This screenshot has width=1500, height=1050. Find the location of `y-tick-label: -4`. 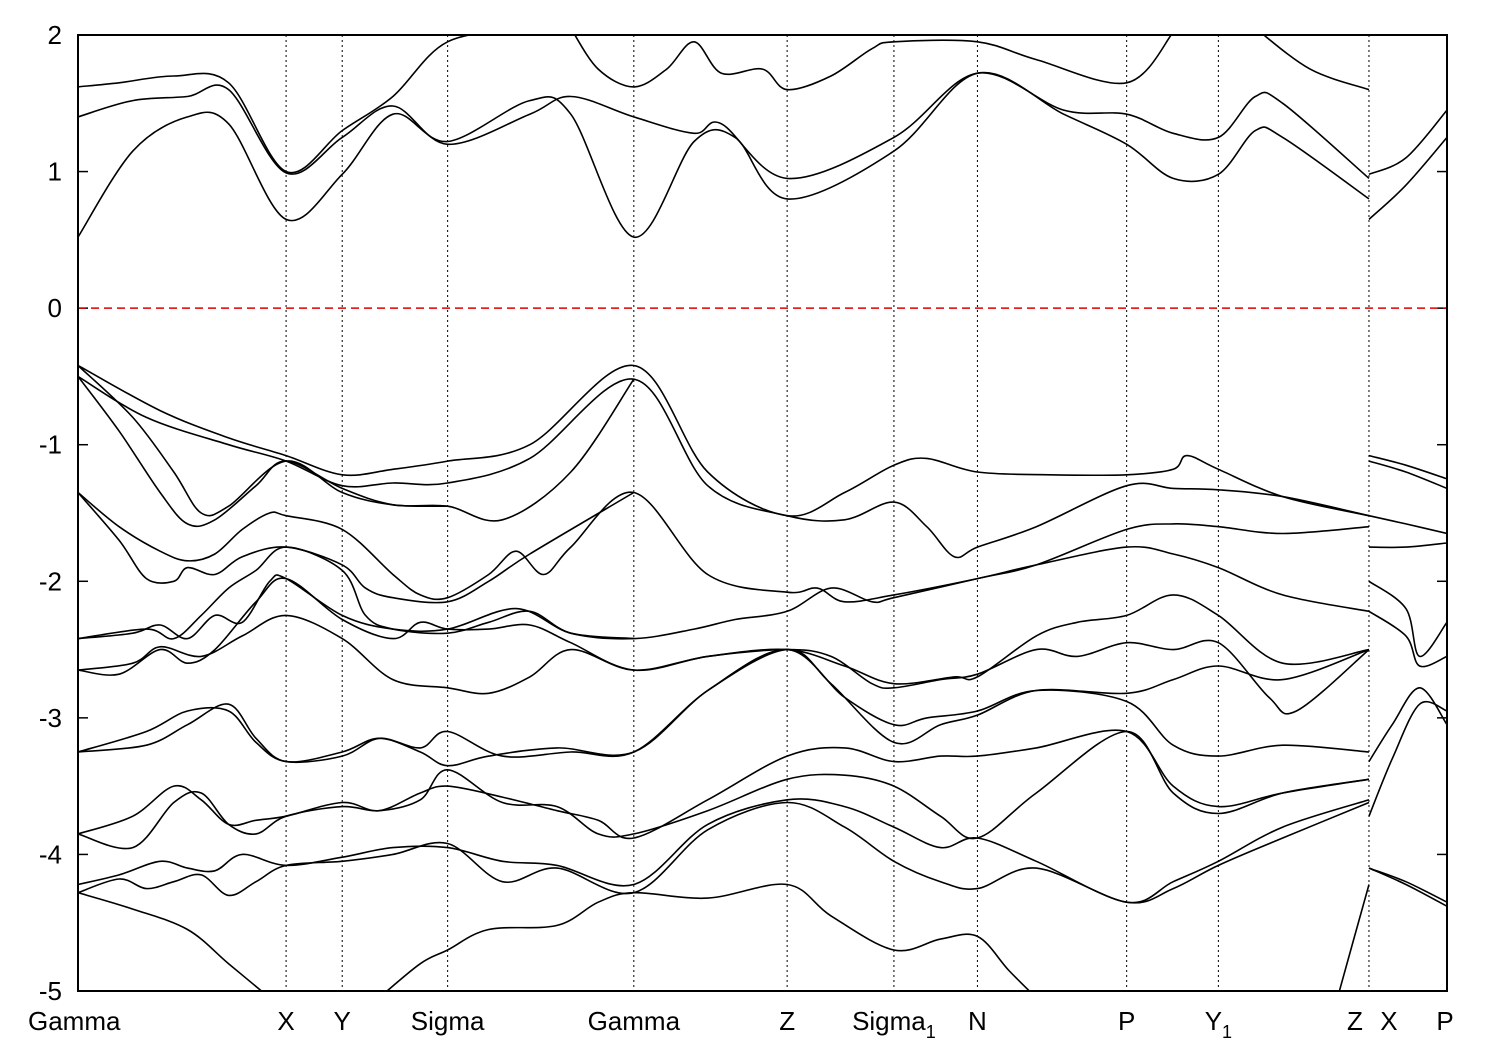

y-tick-label: -4 is located at coordinates (50, 854).